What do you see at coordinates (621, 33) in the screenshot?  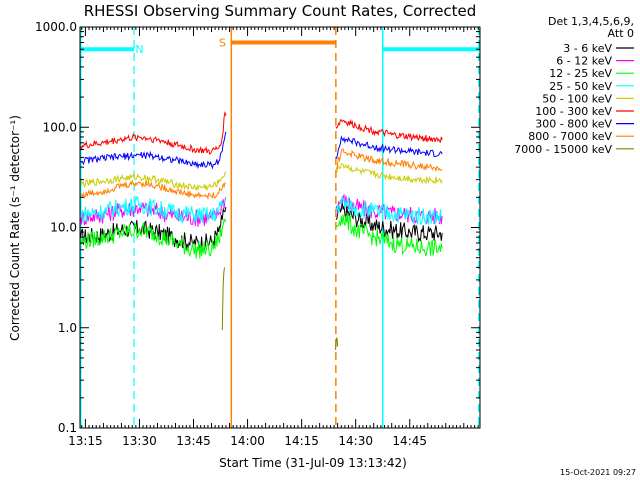 I see `legend-header-line-2: Att 0` at bounding box center [621, 33].